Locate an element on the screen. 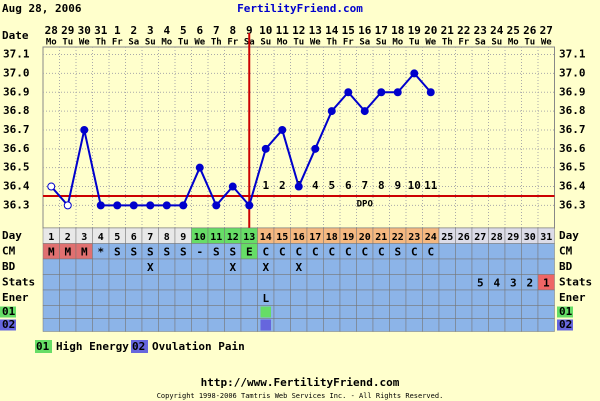 This screenshot has height=401, width=600. cell-text: 19 is located at coordinates (348, 237).